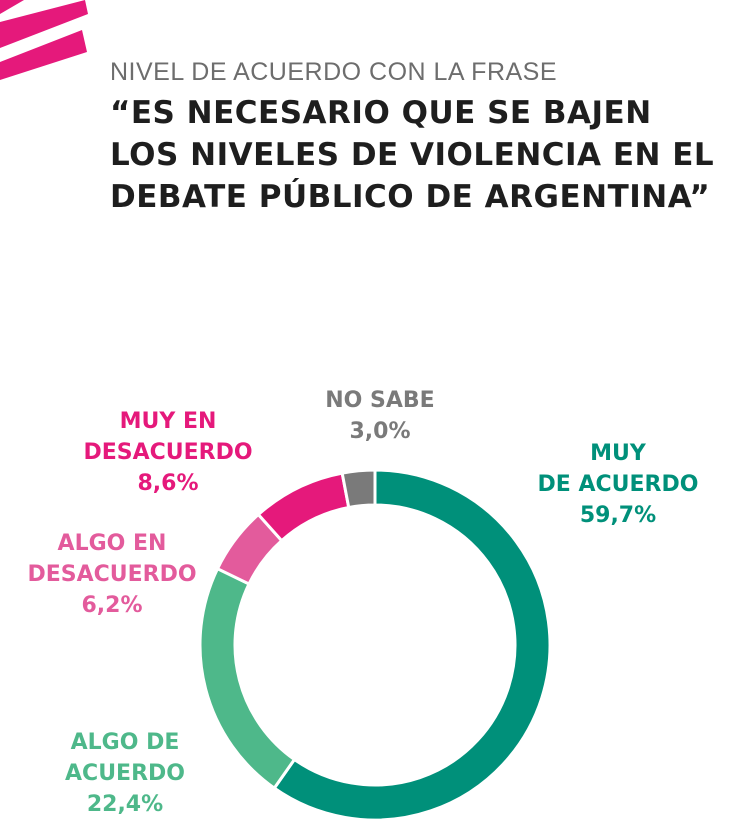  Describe the element at coordinates (379, 400) in the screenshot. I see `slice-category-label: NO SABE` at that location.